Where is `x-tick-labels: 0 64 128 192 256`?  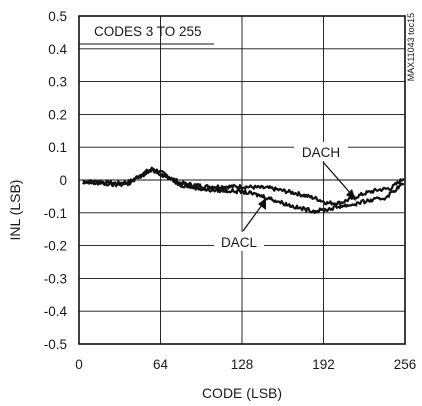 x-tick-labels: 0 64 128 192 256 is located at coordinates (245, 364).